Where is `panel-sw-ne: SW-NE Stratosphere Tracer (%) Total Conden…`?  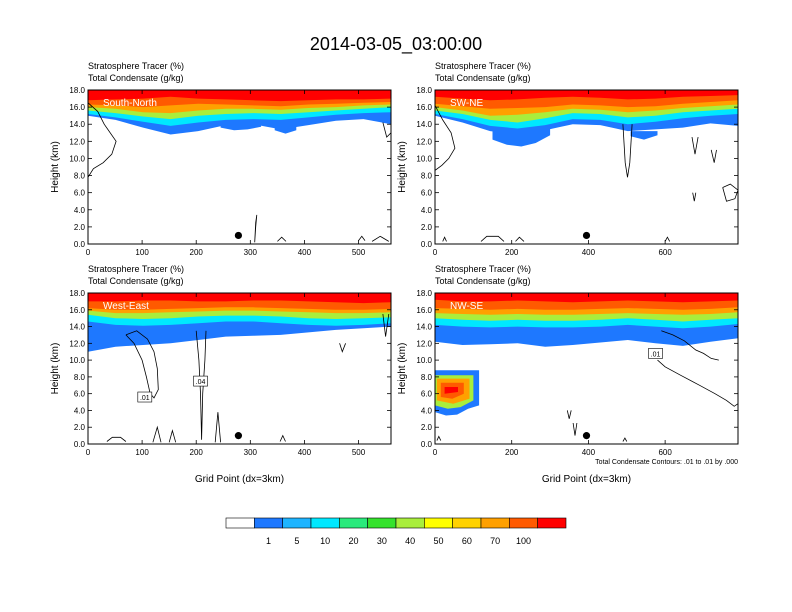
panel-sw-ne: SW-NE Stratosphere Tracer (%) Total Conden… is located at coordinates (568, 159).